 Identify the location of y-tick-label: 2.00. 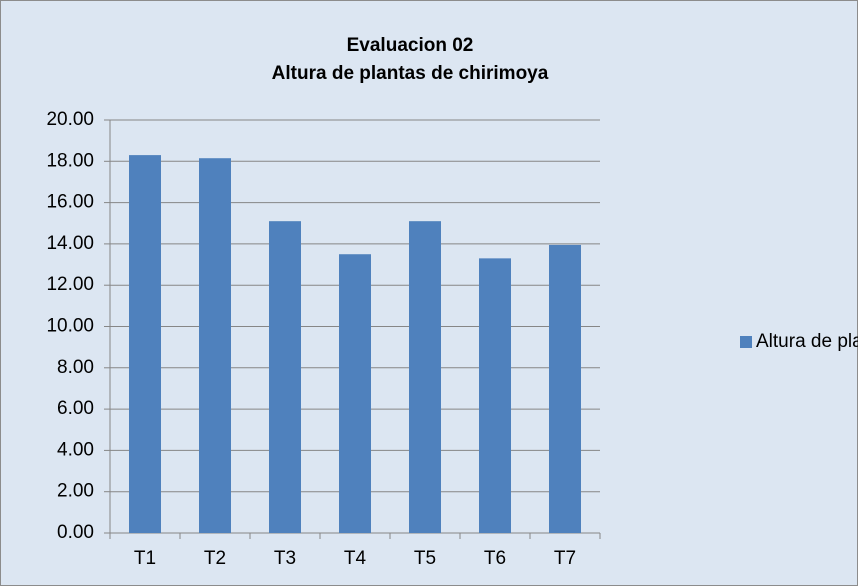
(75, 491).